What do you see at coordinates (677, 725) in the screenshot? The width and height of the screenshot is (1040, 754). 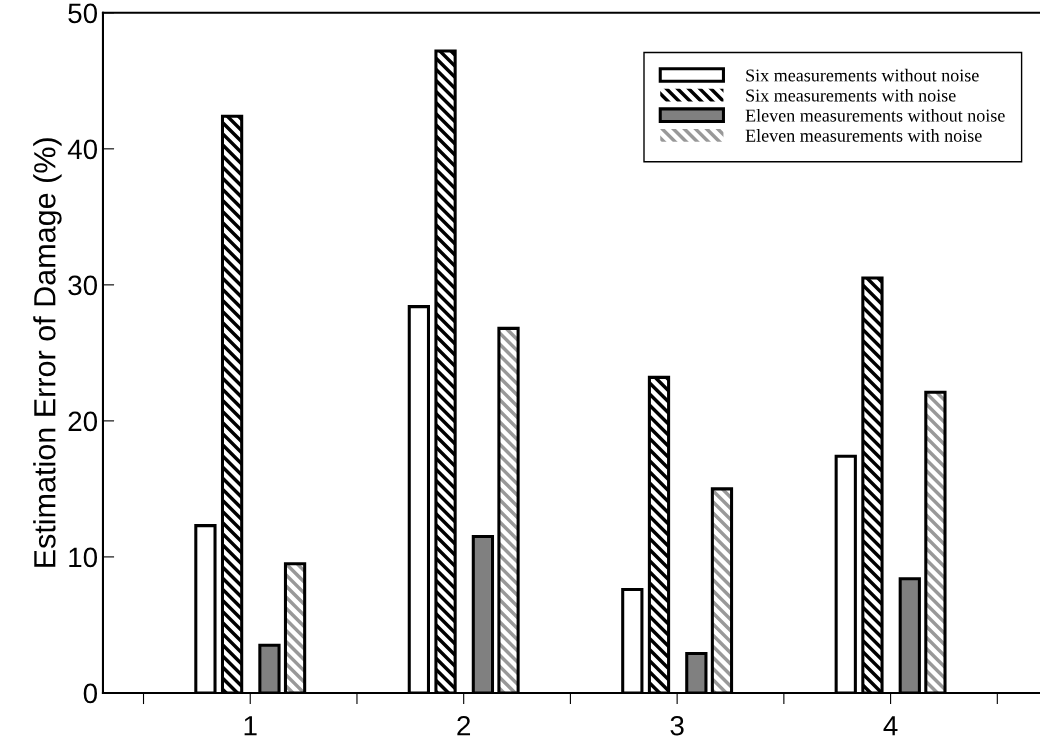 I see `x-tick-label: 3` at bounding box center [677, 725].